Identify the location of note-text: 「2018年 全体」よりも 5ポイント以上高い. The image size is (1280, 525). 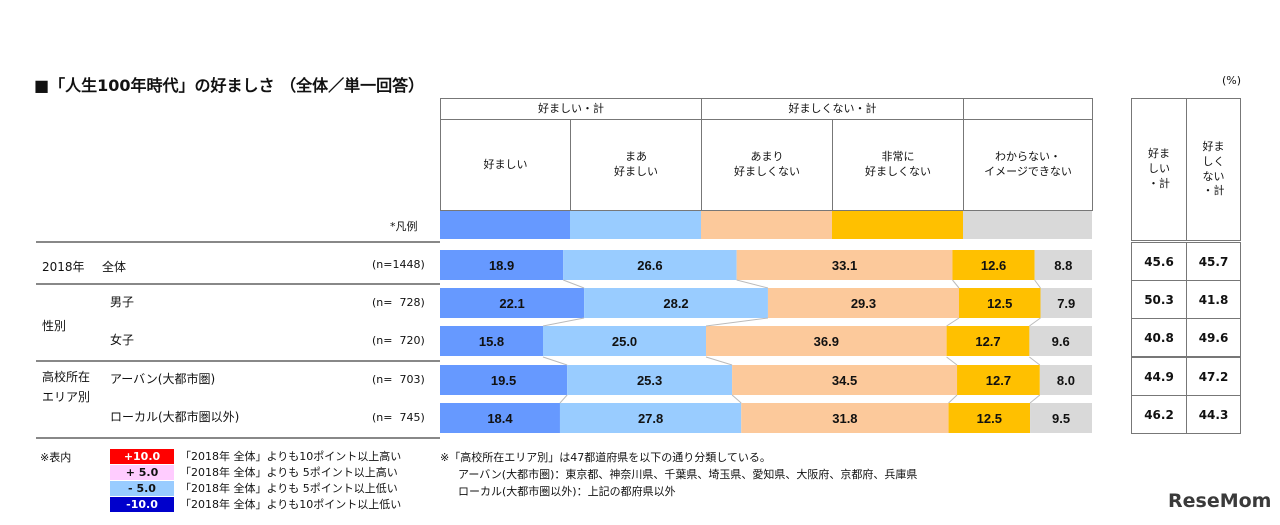
(289, 472).